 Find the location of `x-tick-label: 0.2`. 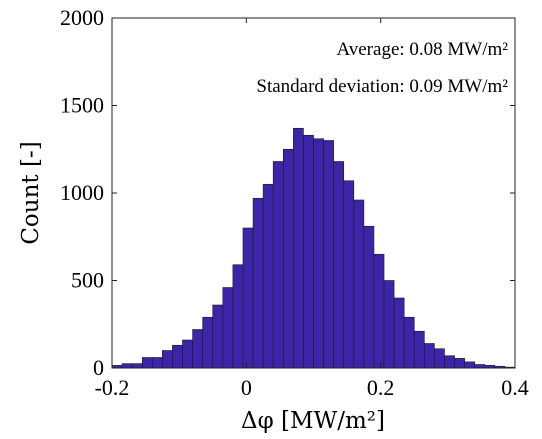

x-tick-label: 0.2 is located at coordinates (381, 387).